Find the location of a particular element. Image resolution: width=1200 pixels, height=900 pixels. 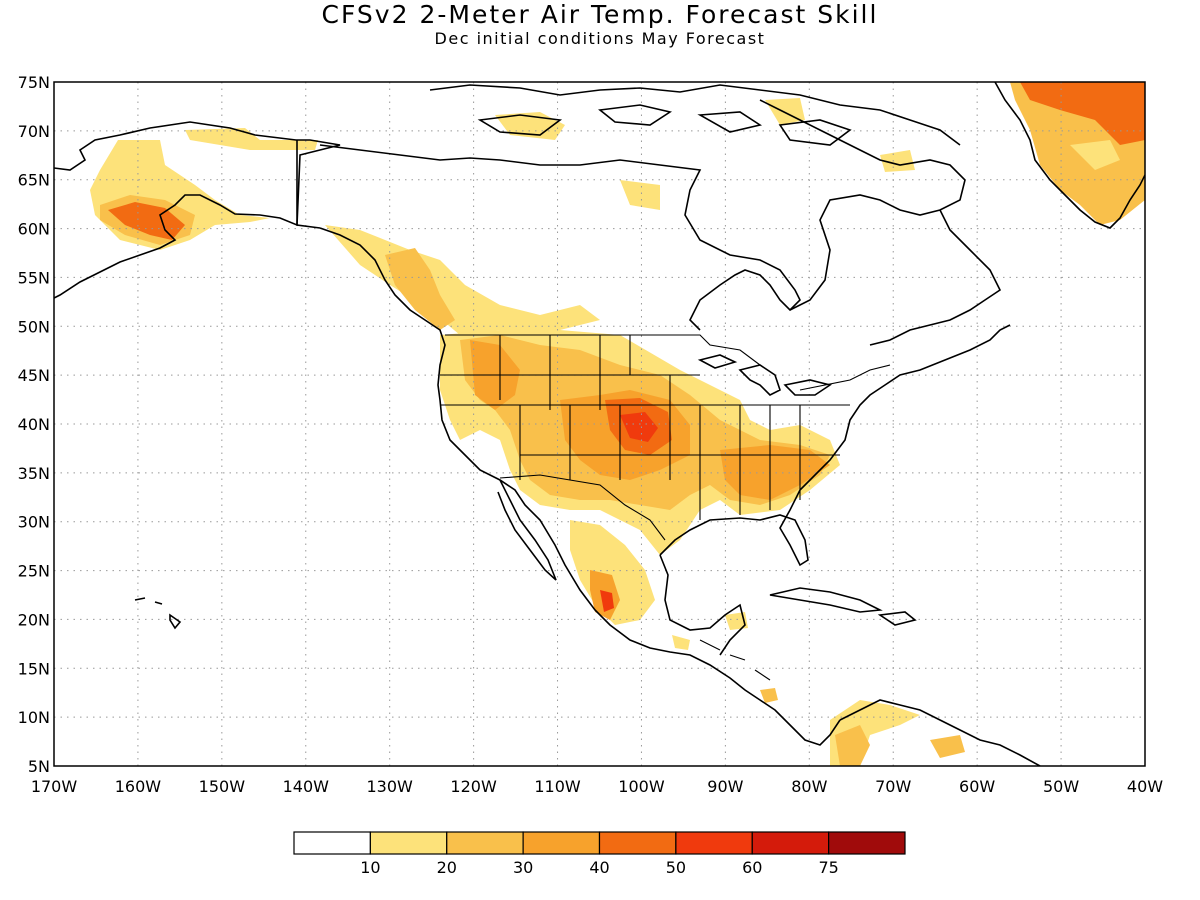

colorbar-label: 75 is located at coordinates (828, 867).